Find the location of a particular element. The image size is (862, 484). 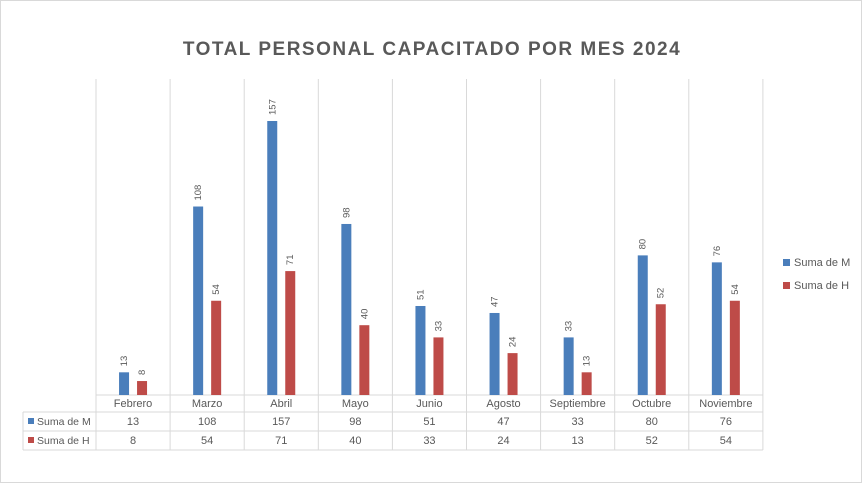

table-cell-suma-de-h-noviembre: 54 is located at coordinates (726, 441).